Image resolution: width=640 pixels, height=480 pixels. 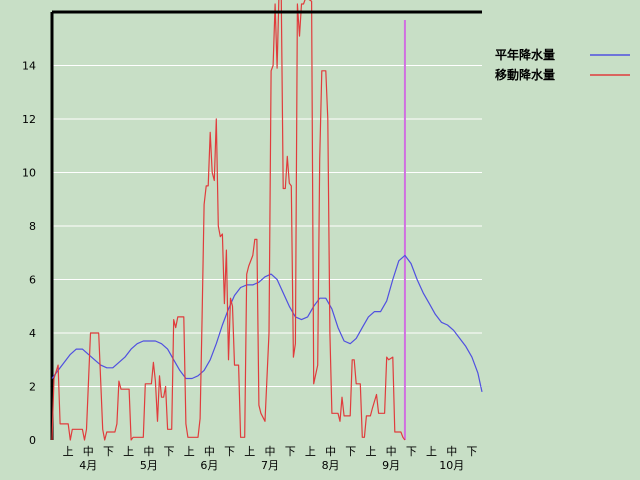 I want to click on x-month-label: 4月, so click(x=88, y=465).